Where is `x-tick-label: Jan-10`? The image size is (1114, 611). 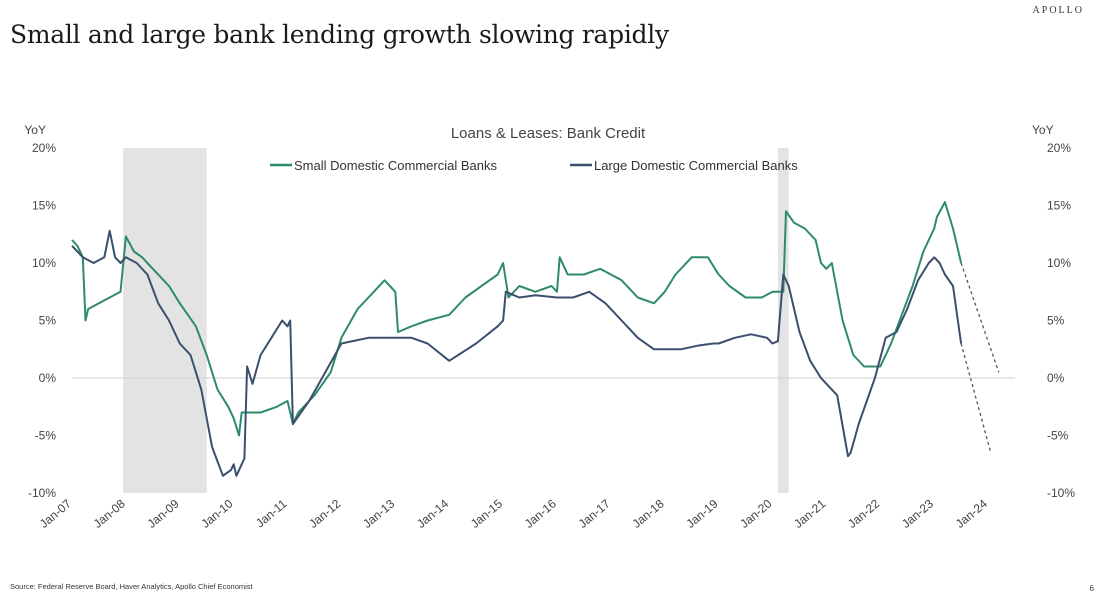
x-tick-label: Jan-10 is located at coordinates (216, 513).